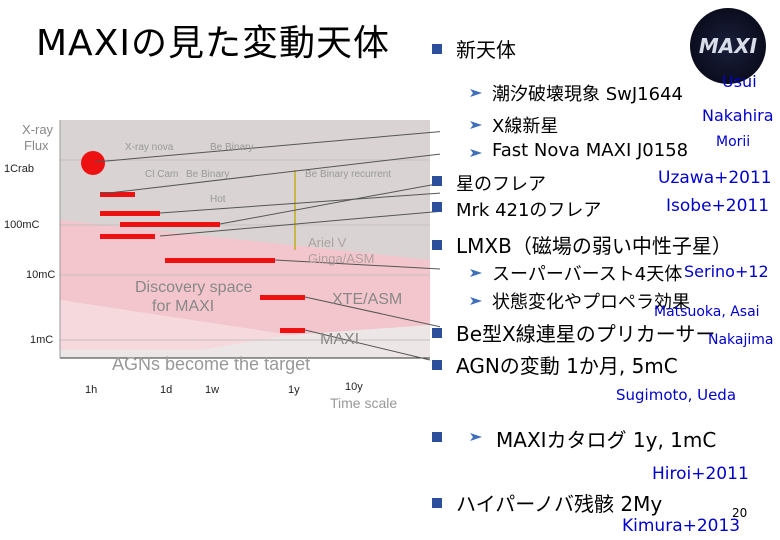  Describe the element at coordinates (501, 184) in the screenshot. I see `item-star-flare: 星のフレア` at that location.